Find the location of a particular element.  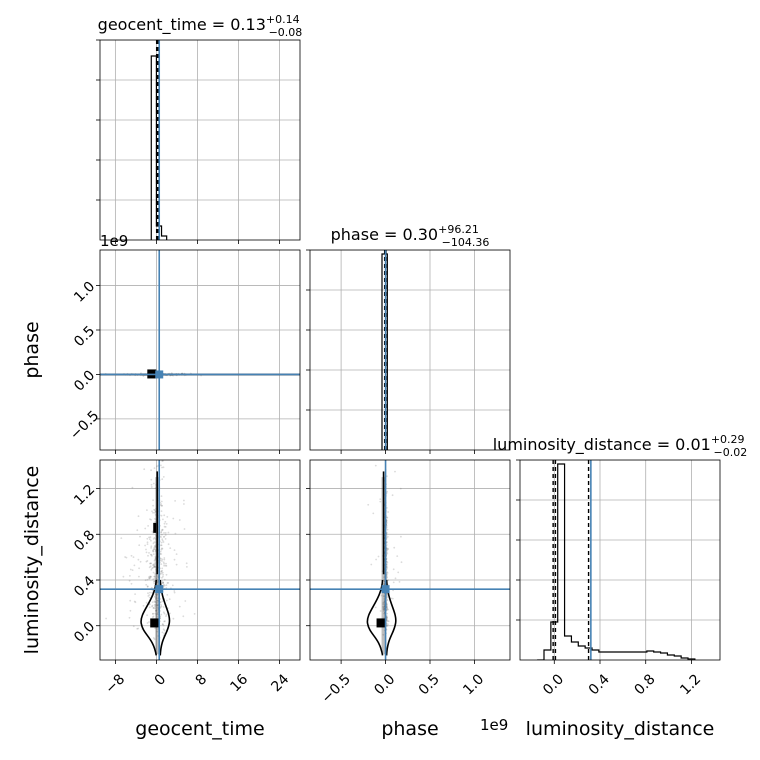

y-tick-label: −0.5 is located at coordinates (84, 425).